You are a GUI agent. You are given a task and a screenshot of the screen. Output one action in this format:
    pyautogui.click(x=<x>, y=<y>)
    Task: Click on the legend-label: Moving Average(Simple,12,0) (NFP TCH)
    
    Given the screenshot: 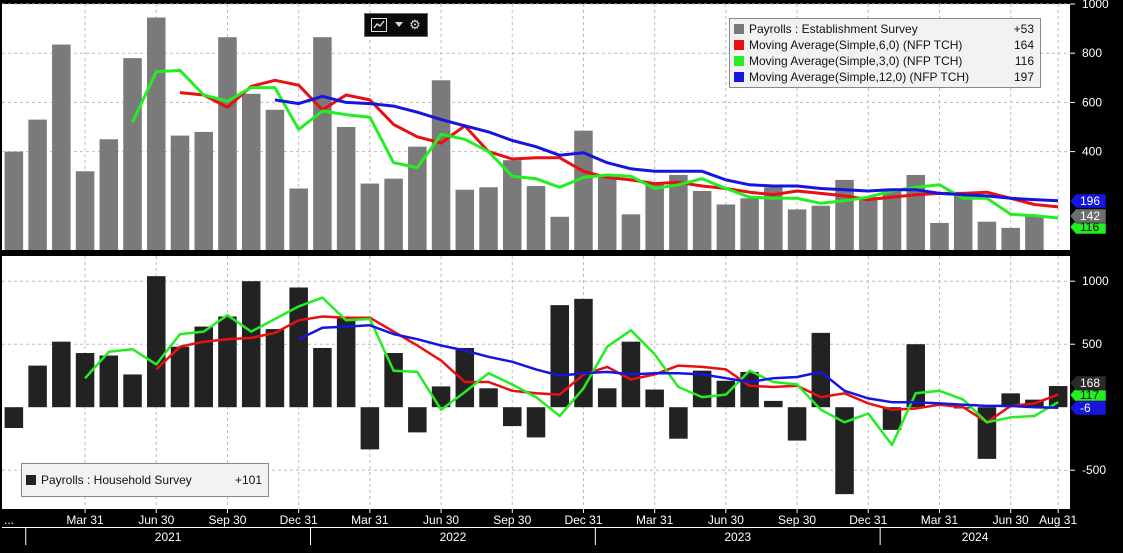 What is the action you would take?
    pyautogui.click(x=859, y=77)
    